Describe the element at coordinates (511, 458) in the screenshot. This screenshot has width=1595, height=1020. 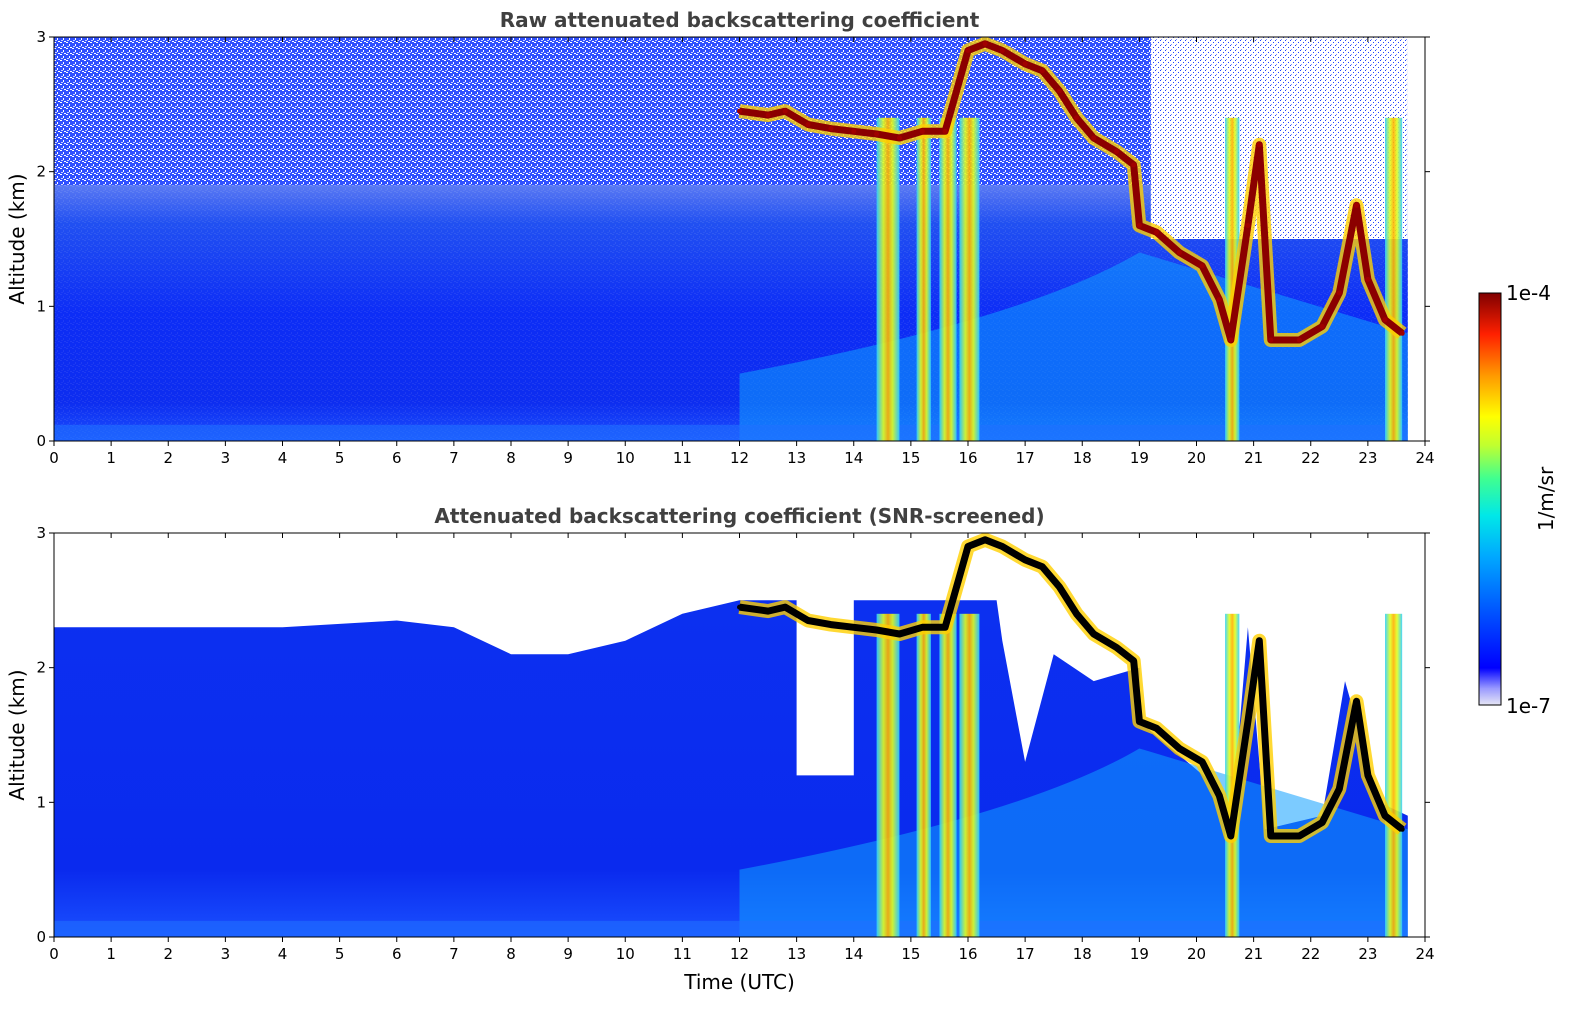
I see `x-tick-label: 8` at that location.